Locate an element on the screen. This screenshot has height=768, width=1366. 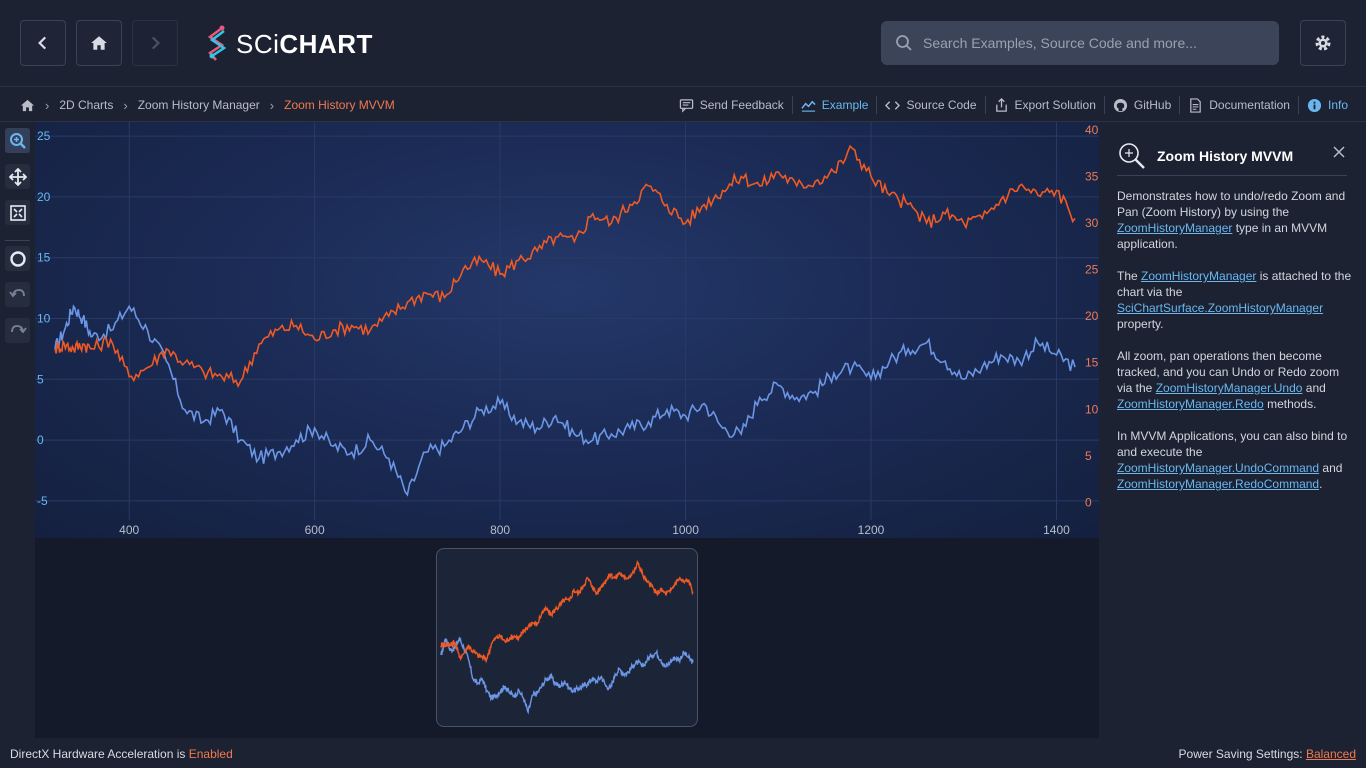
y-left-tick-label: 25 is located at coordinates (44, 136).